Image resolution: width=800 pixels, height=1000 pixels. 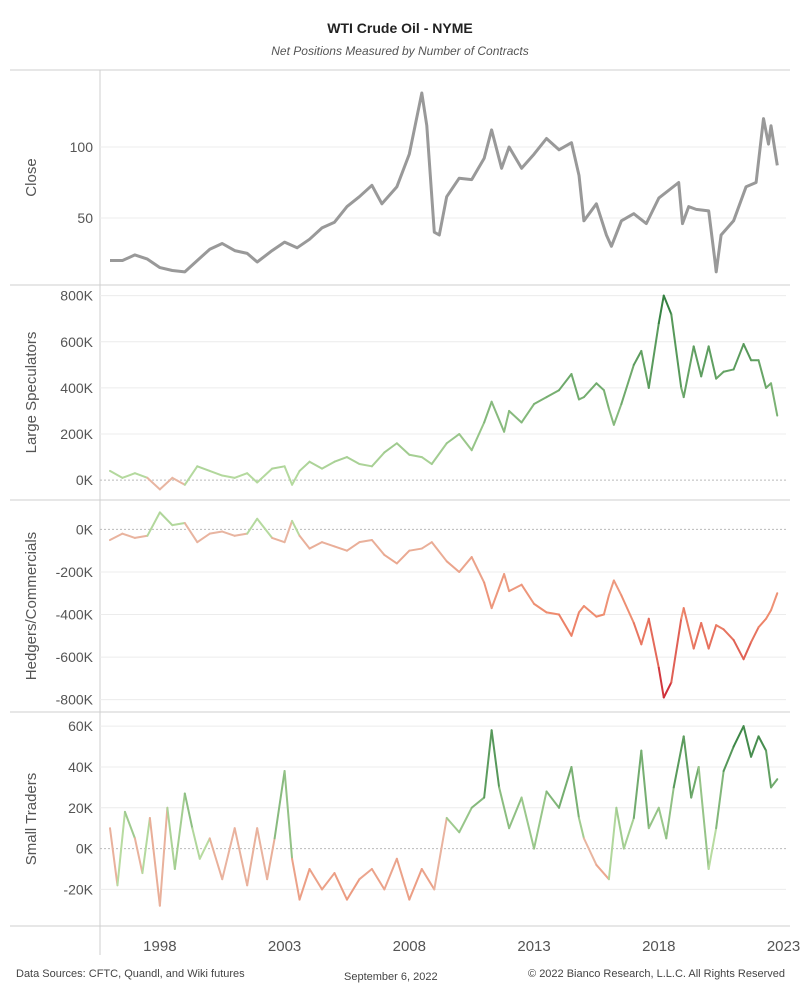 I want to click on y-tick-label: -20K, so click(x=78, y=889).